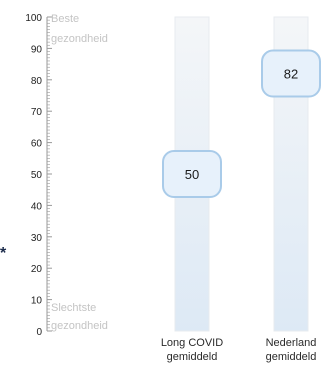 The width and height of the screenshot is (335, 366). Describe the element at coordinates (291, 343) in the screenshot. I see `category-label: Nederland` at that location.